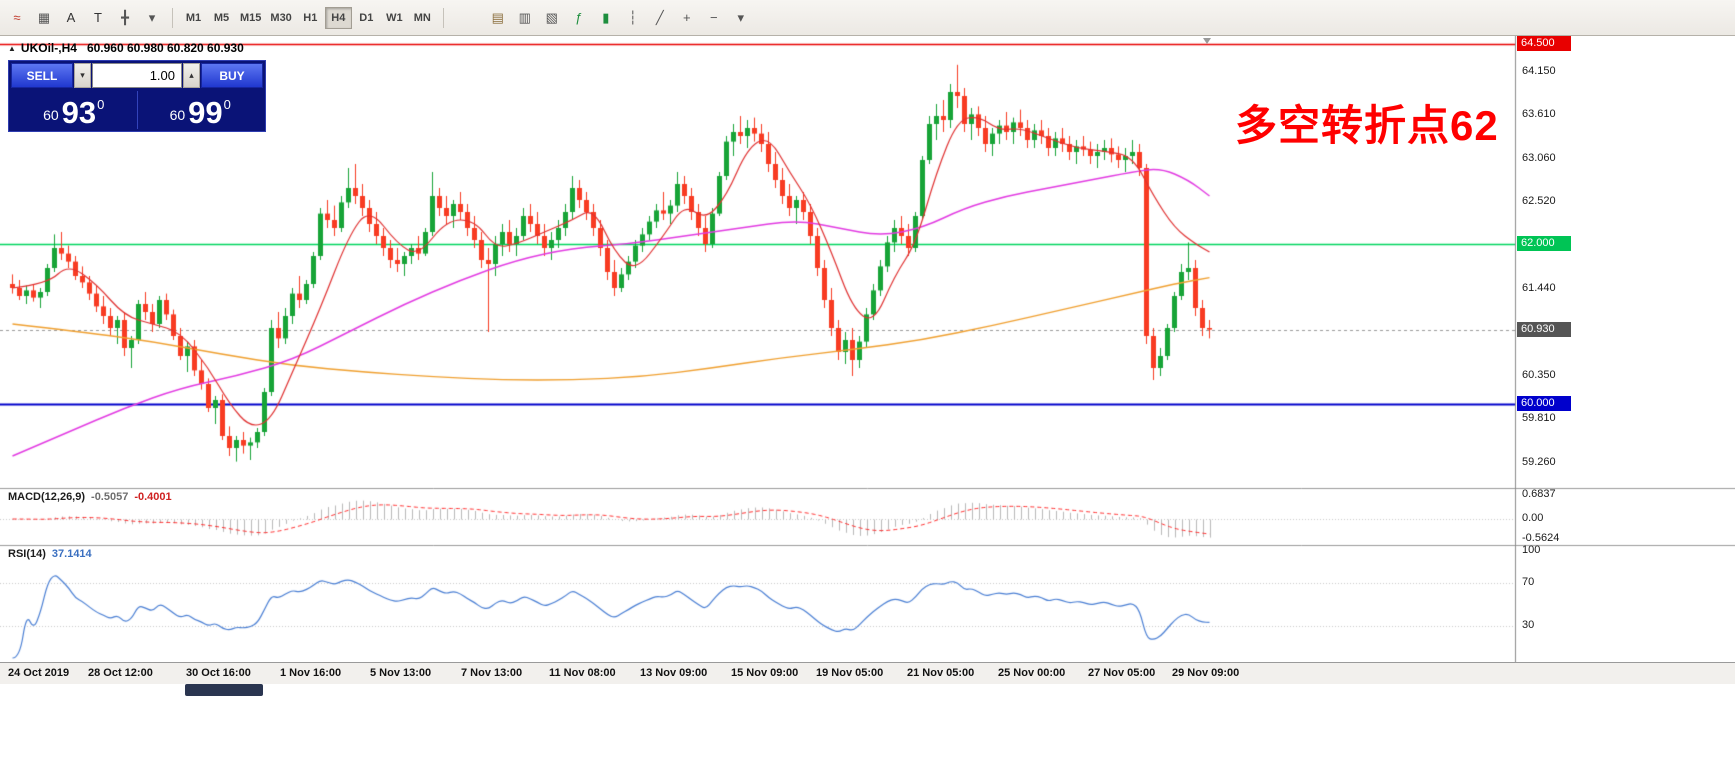 This screenshot has height=760, width=1735. Describe the element at coordinates (101, 104) in the screenshot. I see `sell-price-sup: 0` at that location.